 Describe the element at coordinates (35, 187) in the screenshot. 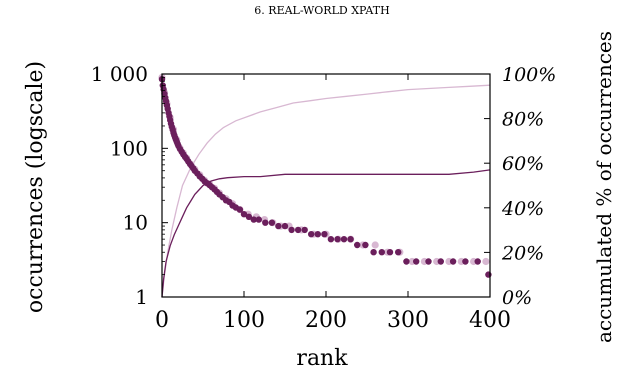

I see `y-axis-left-label: occurrences (logscale)` at that location.